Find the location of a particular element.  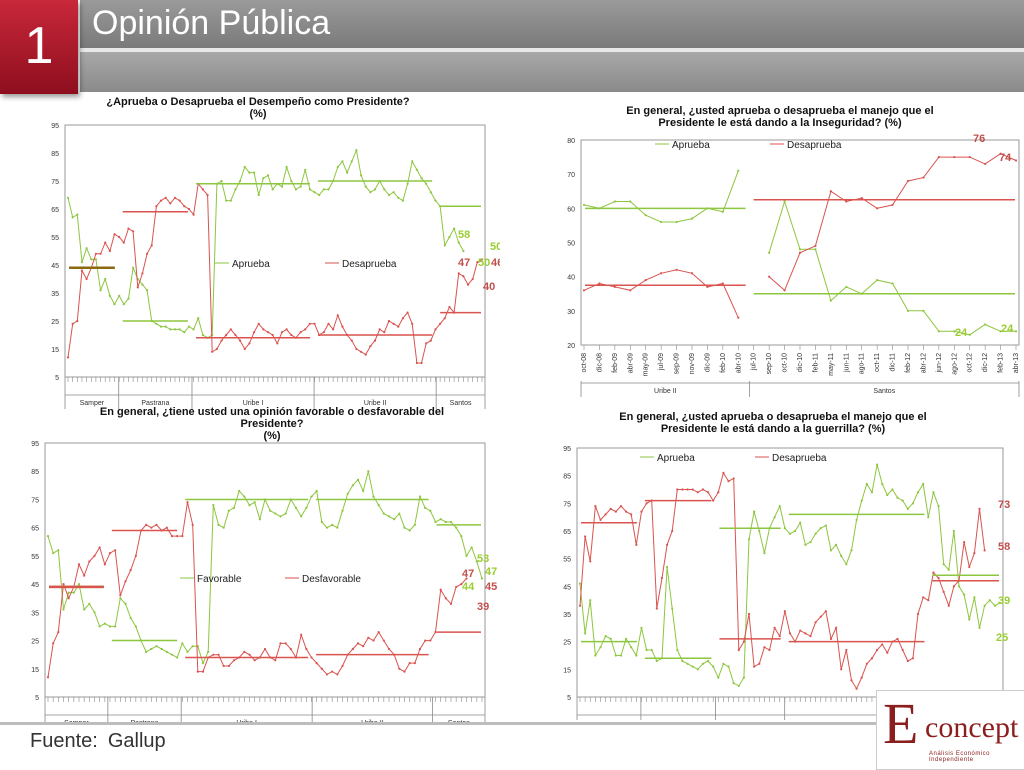

end-value-label: 47 is located at coordinates (491, 572).